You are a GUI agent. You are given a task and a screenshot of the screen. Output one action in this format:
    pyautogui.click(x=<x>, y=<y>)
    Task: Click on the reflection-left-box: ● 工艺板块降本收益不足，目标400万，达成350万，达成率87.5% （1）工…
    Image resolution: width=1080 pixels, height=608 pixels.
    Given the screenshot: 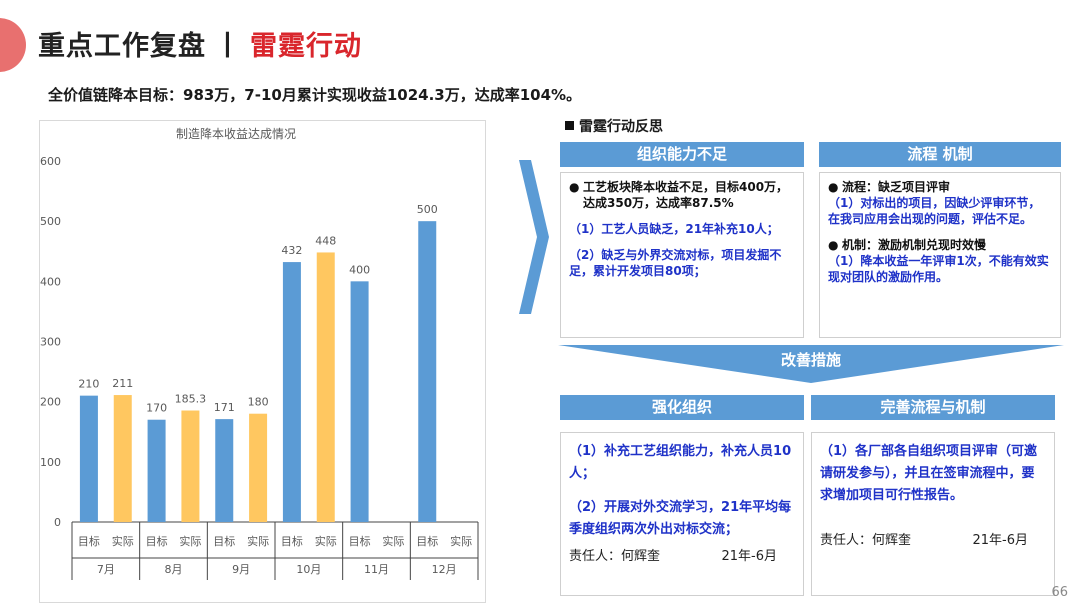 What is the action you would take?
    pyautogui.click(x=682, y=255)
    